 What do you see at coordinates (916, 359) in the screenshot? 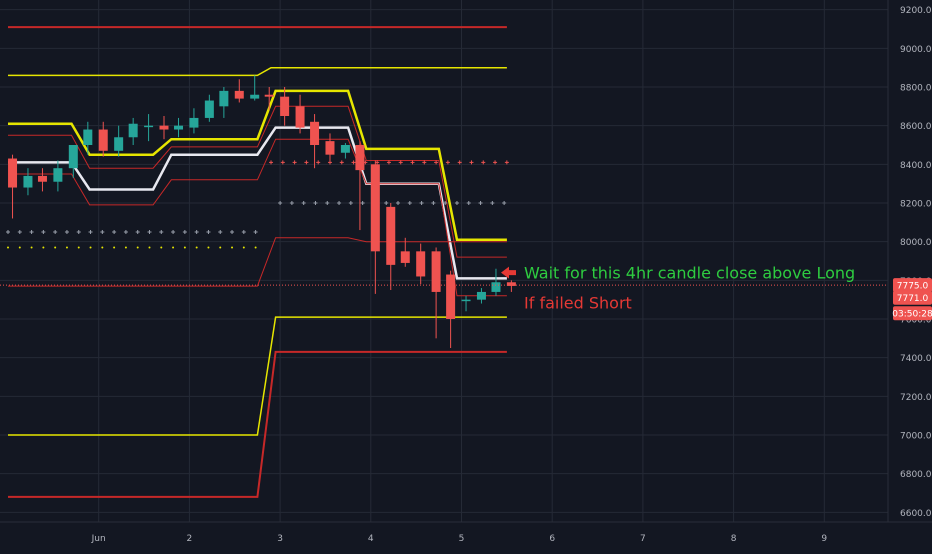
I see `y-tick-label: 7400.0` at bounding box center [916, 359].